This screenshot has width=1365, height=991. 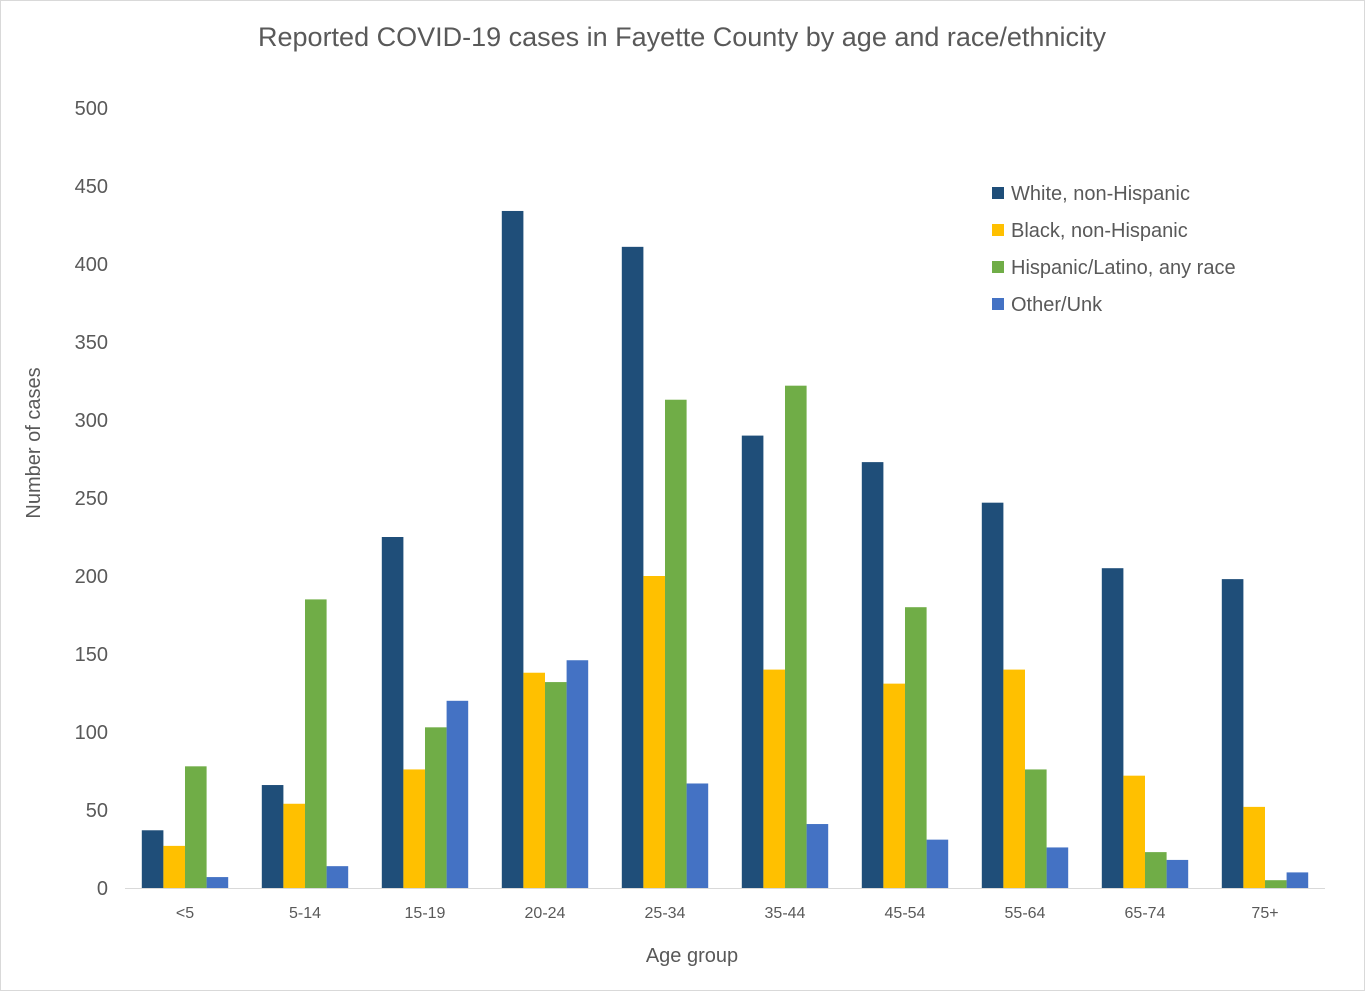 What do you see at coordinates (91, 265) in the screenshot?
I see `y-tick-label: 400` at bounding box center [91, 265].